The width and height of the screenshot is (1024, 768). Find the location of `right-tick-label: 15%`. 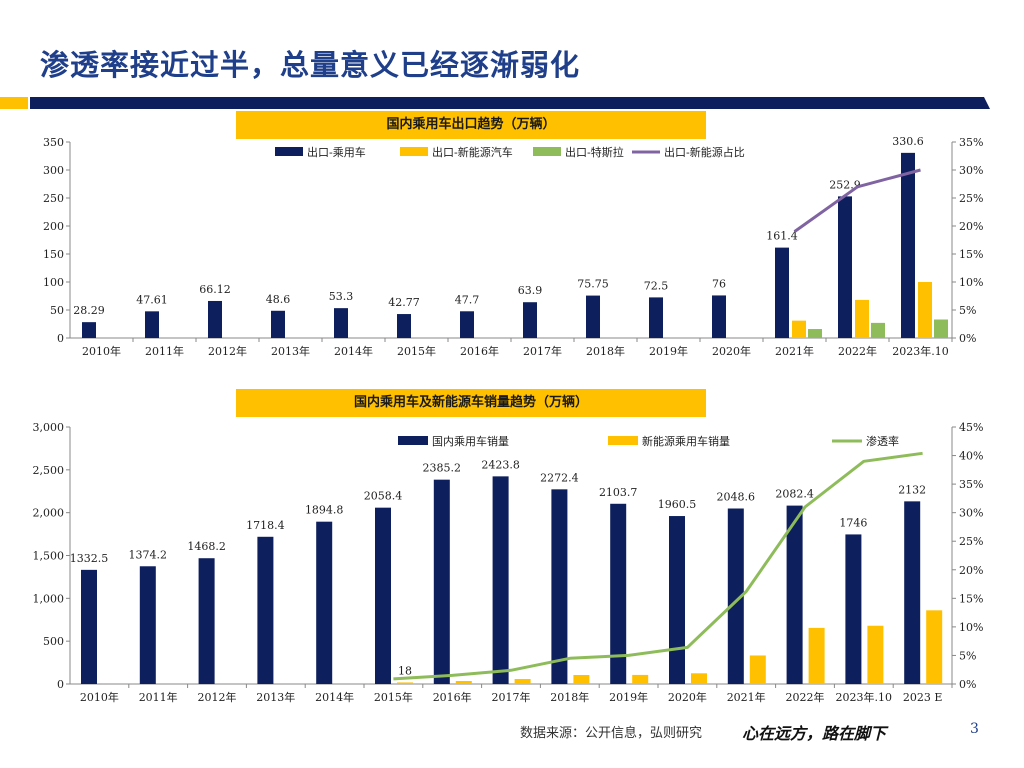

right-tick-label: 15% is located at coordinates (971, 598).